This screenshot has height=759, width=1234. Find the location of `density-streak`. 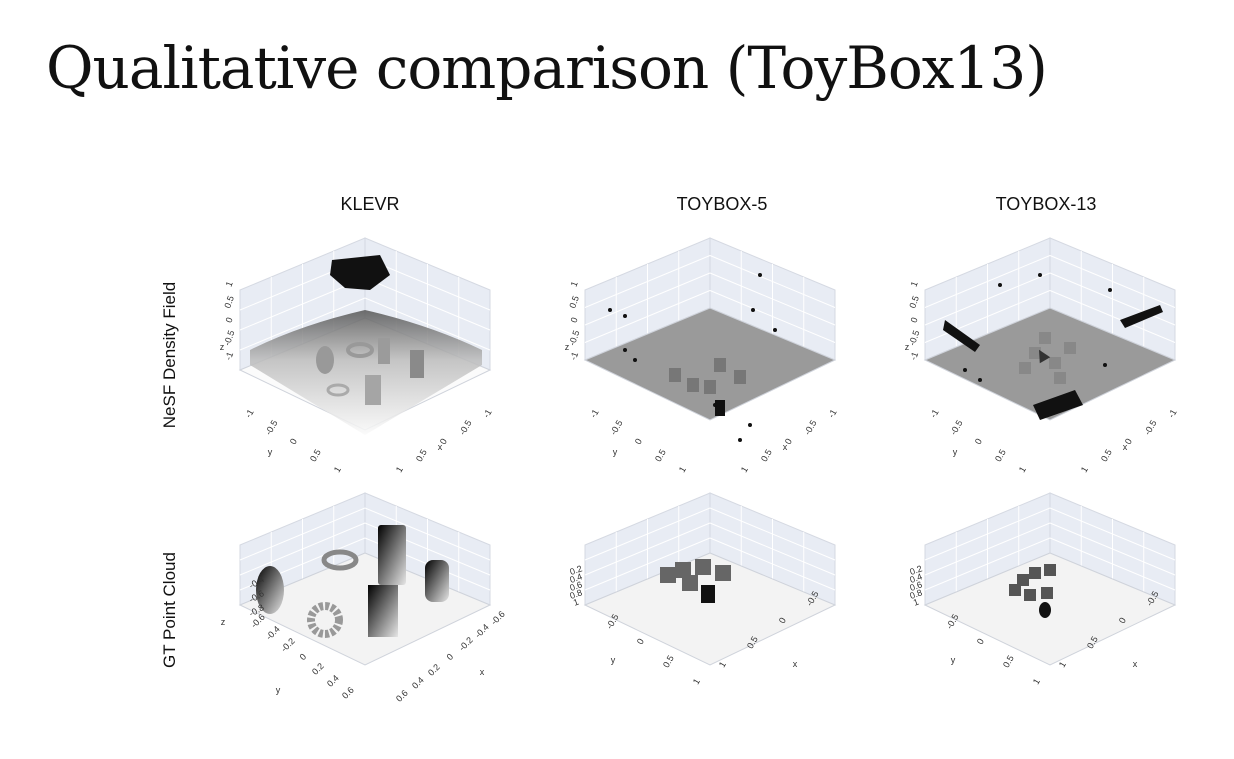

density-streak is located at coordinates (961, 336).